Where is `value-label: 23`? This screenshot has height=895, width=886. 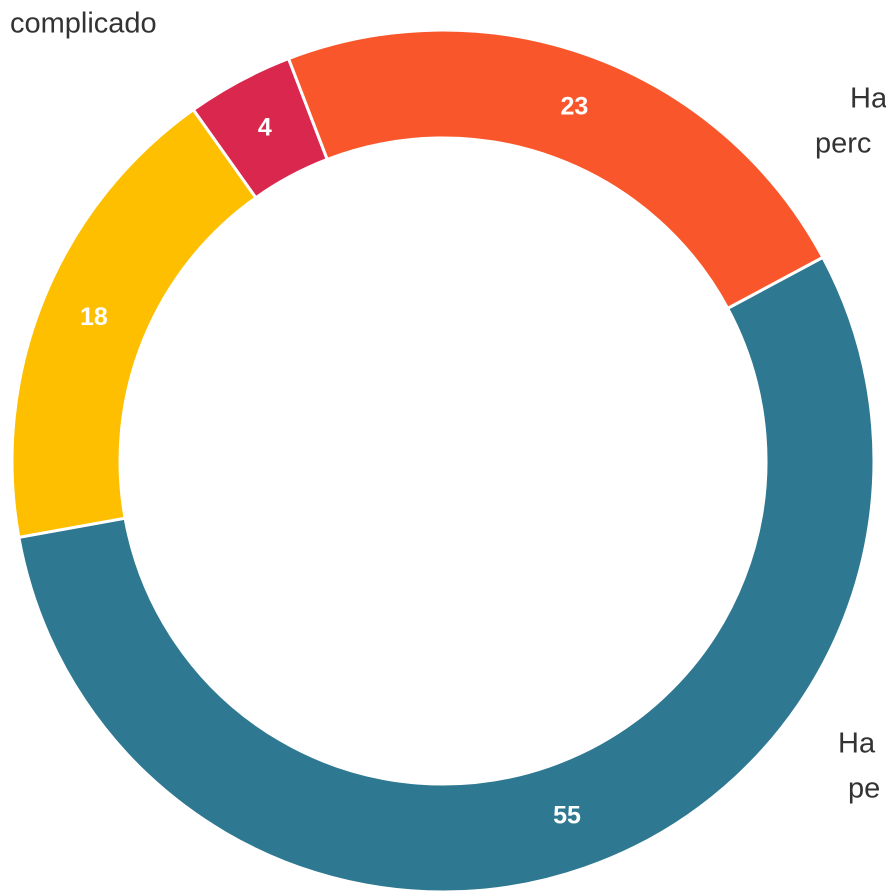 value-label: 23 is located at coordinates (575, 106).